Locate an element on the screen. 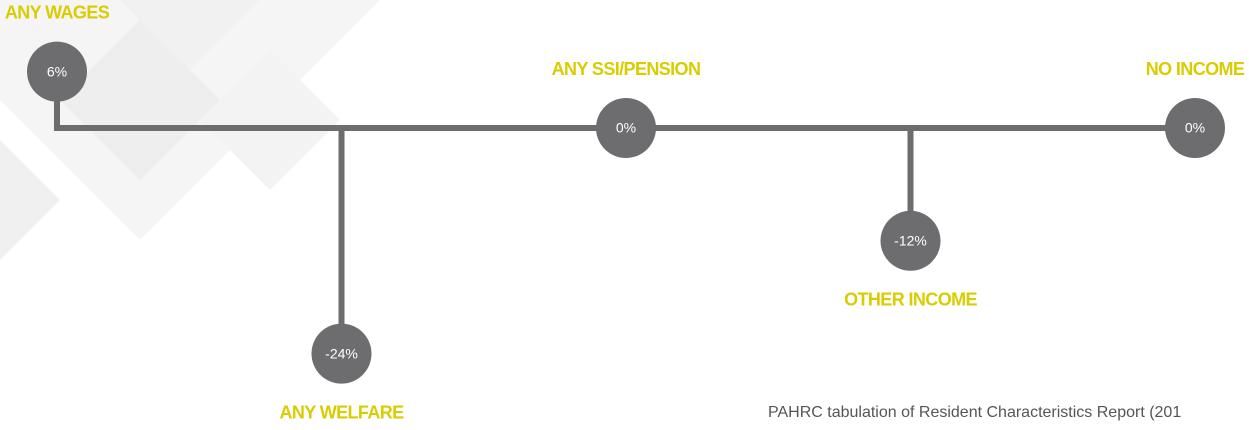 The width and height of the screenshot is (1249, 430). value-label: -12% is located at coordinates (910, 241).